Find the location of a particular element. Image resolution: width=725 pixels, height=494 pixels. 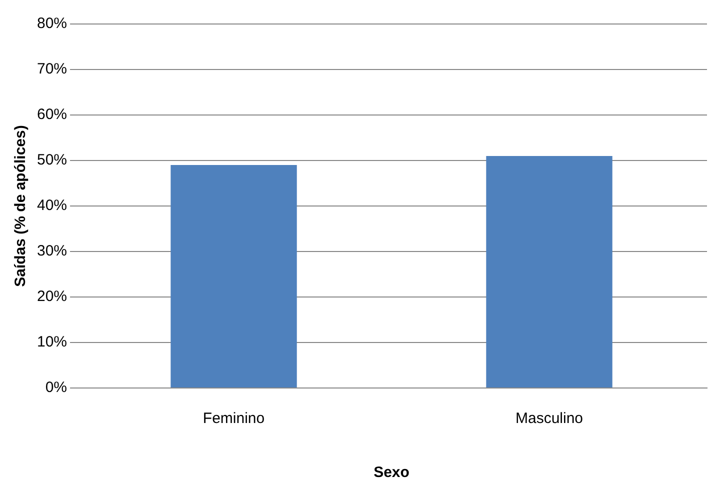

y-tick-label: 70% is located at coordinates (52, 69).